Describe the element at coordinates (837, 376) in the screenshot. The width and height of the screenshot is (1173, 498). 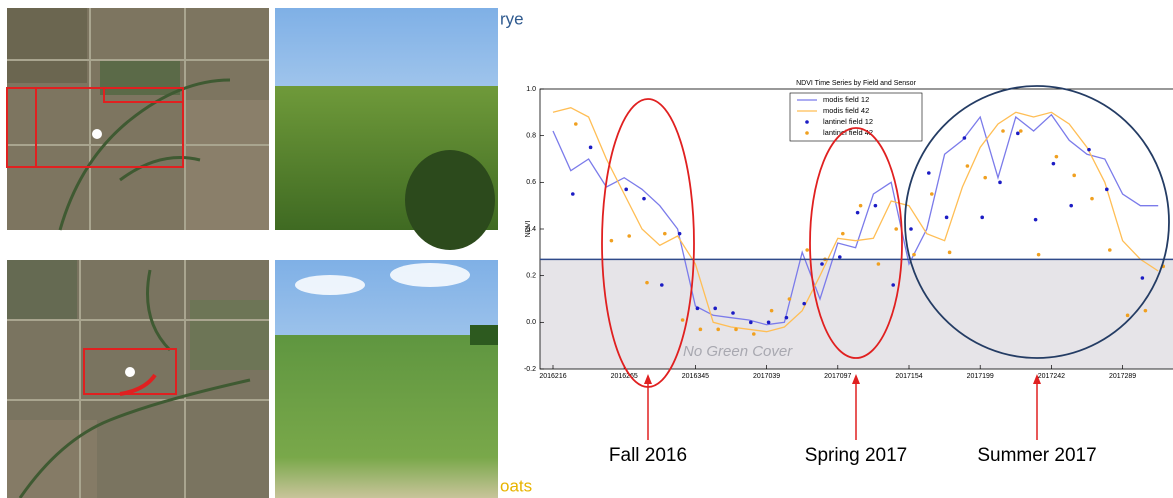
I see `x-tick-label: 2017097` at that location.